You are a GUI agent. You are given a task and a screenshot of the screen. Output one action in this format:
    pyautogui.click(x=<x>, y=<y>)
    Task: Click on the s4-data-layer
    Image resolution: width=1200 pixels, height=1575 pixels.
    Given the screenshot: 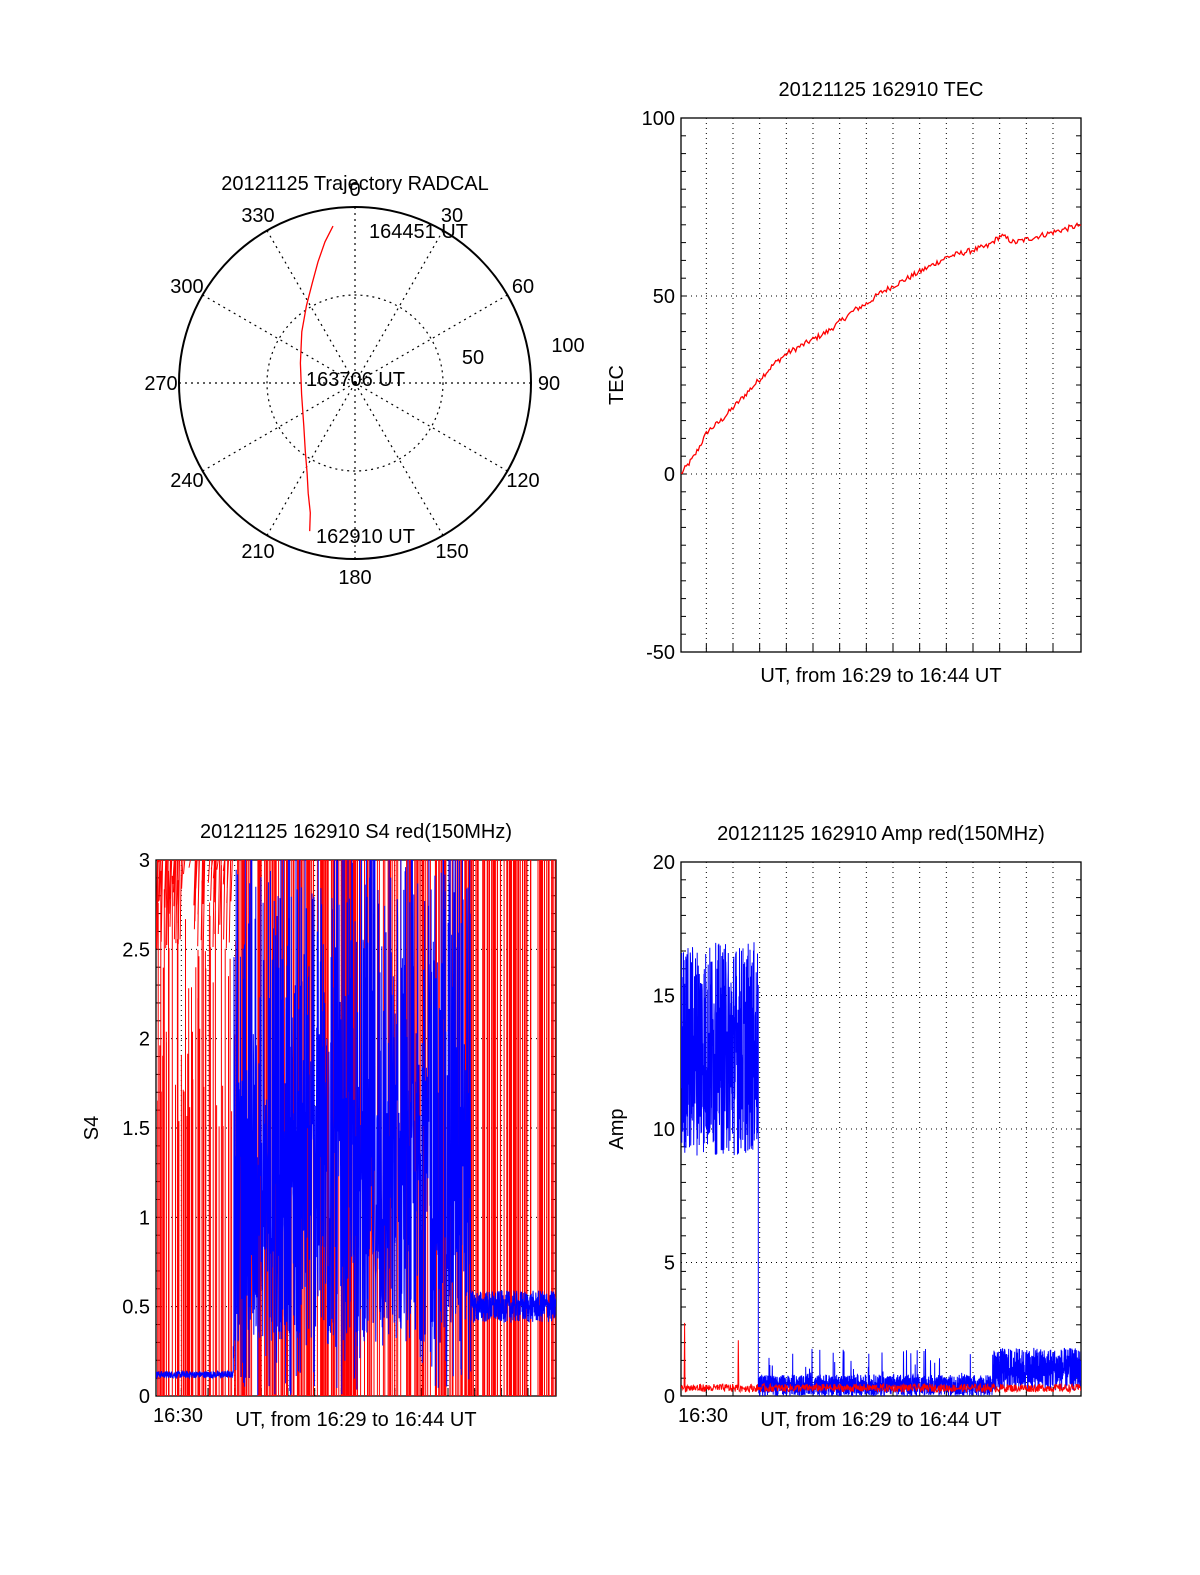 What is the action you would take?
    pyautogui.click(x=356, y=1128)
    